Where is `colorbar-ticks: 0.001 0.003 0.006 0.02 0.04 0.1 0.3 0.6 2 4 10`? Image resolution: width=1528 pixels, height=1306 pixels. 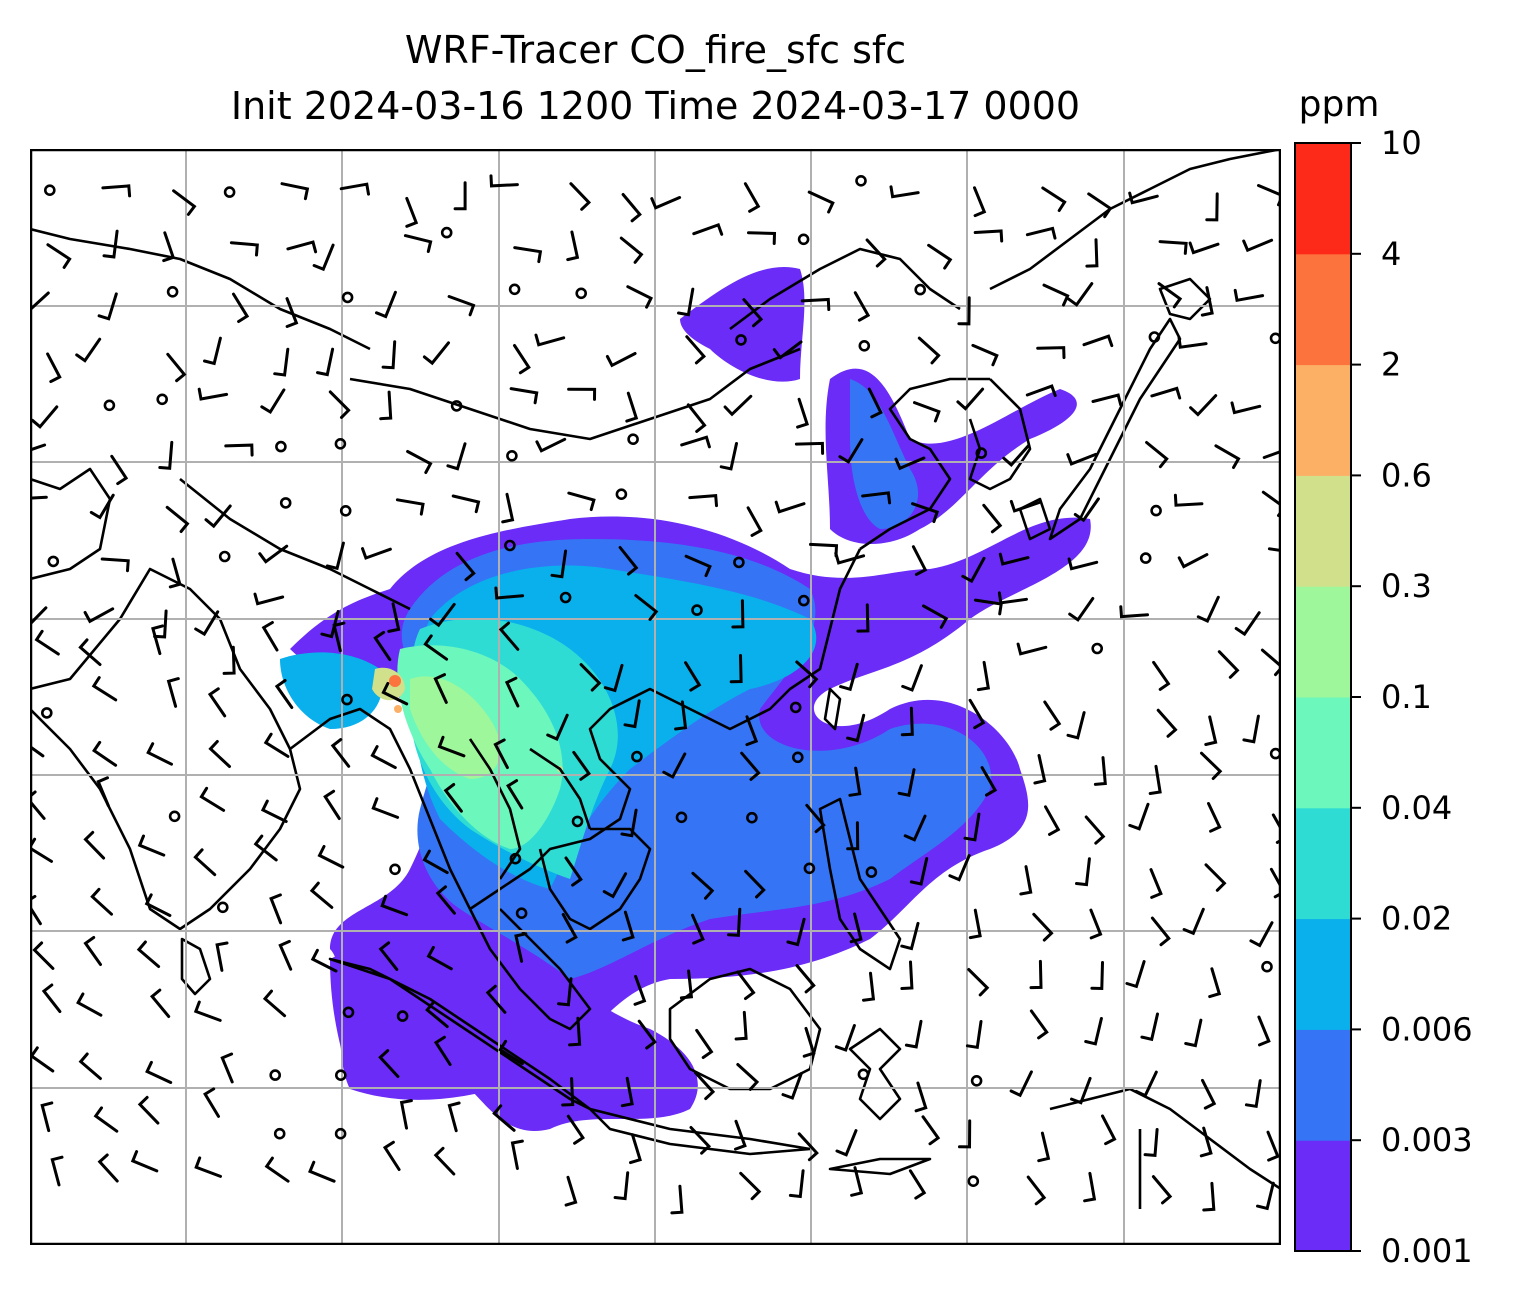 colorbar-ticks: 0.001 0.003 0.006 0.02 0.04 0.1 0.3 0.6 2 4 10 is located at coordinates (1412, 697).